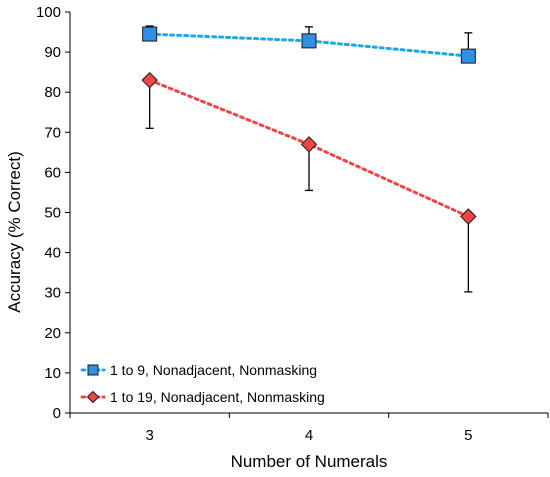 The height and width of the screenshot is (477, 550). Describe the element at coordinates (52, 333) in the screenshot. I see `y-tick-label: 20` at that location.